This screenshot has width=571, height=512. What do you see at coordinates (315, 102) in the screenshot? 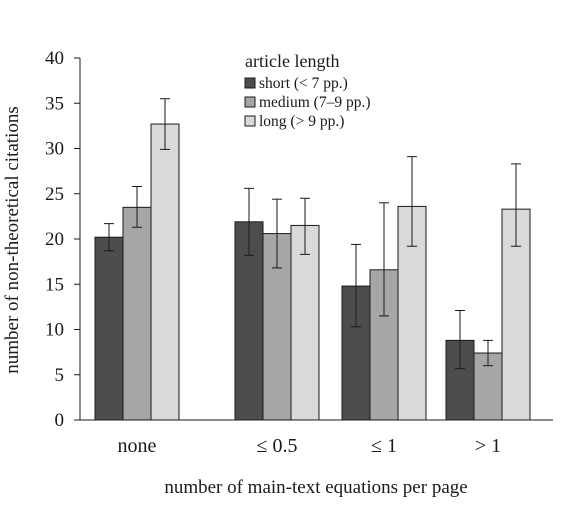
I see `legend-label: medium (7–9 pp.)` at bounding box center [315, 102].